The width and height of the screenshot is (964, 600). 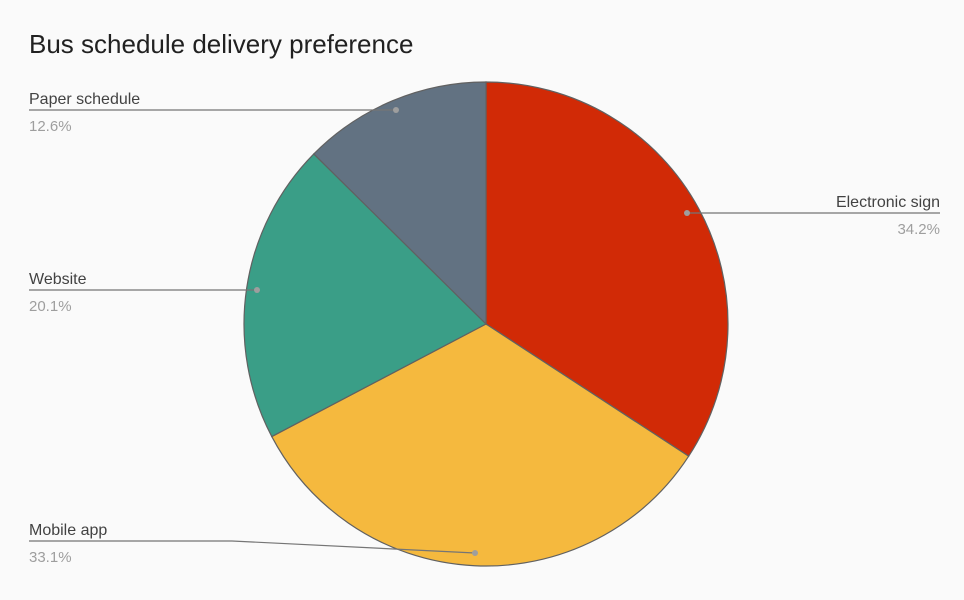 What do you see at coordinates (84, 99) in the screenshot?
I see `slice-label-paper-schedule: Paper schedule` at bounding box center [84, 99].